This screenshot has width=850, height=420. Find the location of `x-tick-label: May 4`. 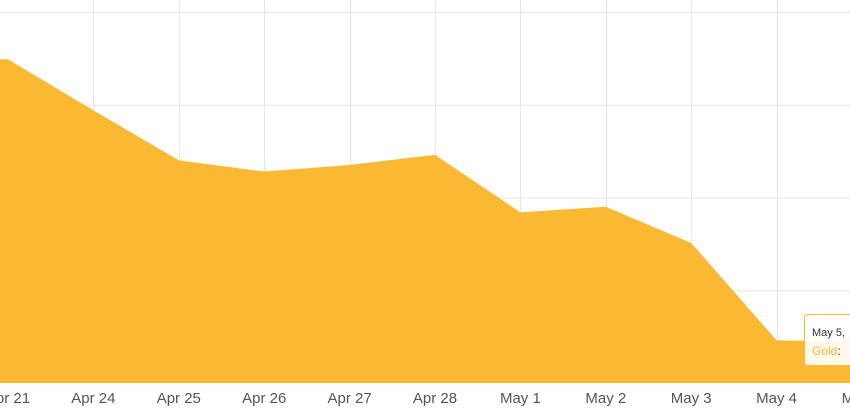

x-tick-label: May 4 is located at coordinates (776, 398).